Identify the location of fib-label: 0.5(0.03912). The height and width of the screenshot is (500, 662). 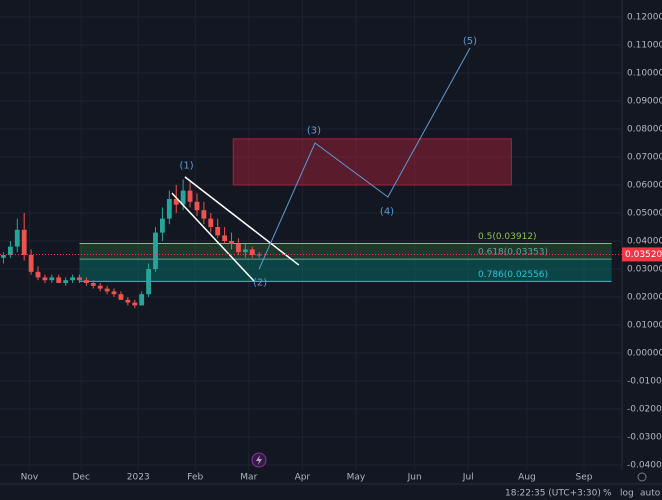
(507, 237).